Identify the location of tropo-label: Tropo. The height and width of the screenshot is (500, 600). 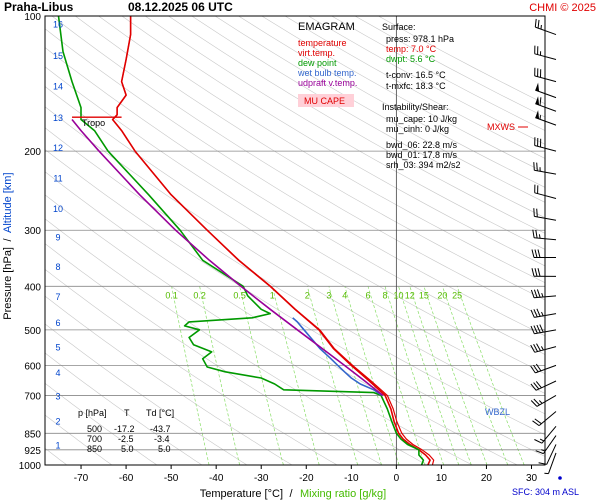
(93, 123).